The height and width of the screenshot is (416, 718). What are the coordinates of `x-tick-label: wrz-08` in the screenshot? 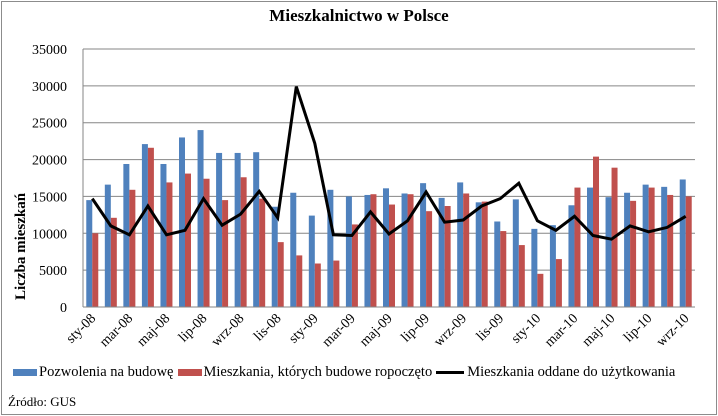 It's located at (228, 330).